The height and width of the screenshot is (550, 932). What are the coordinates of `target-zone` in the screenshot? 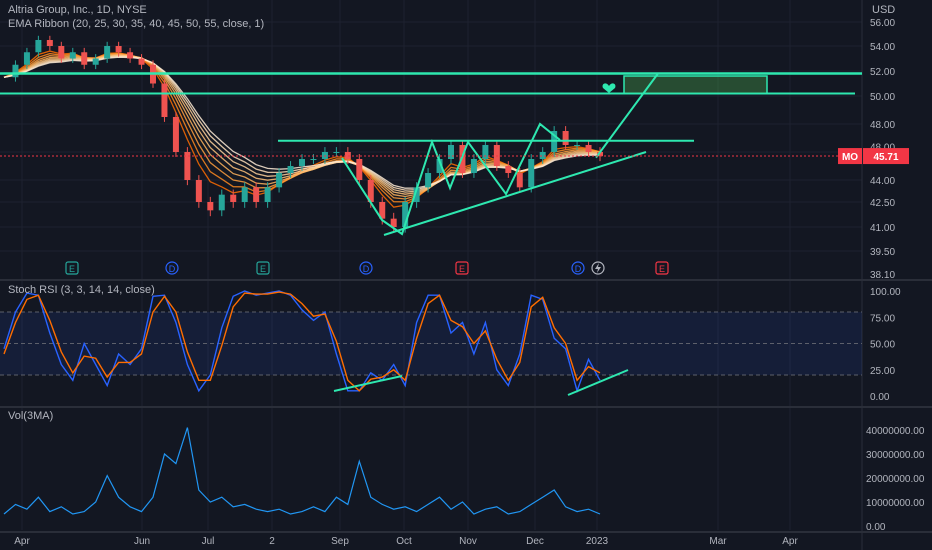 It's located at (695, 85).